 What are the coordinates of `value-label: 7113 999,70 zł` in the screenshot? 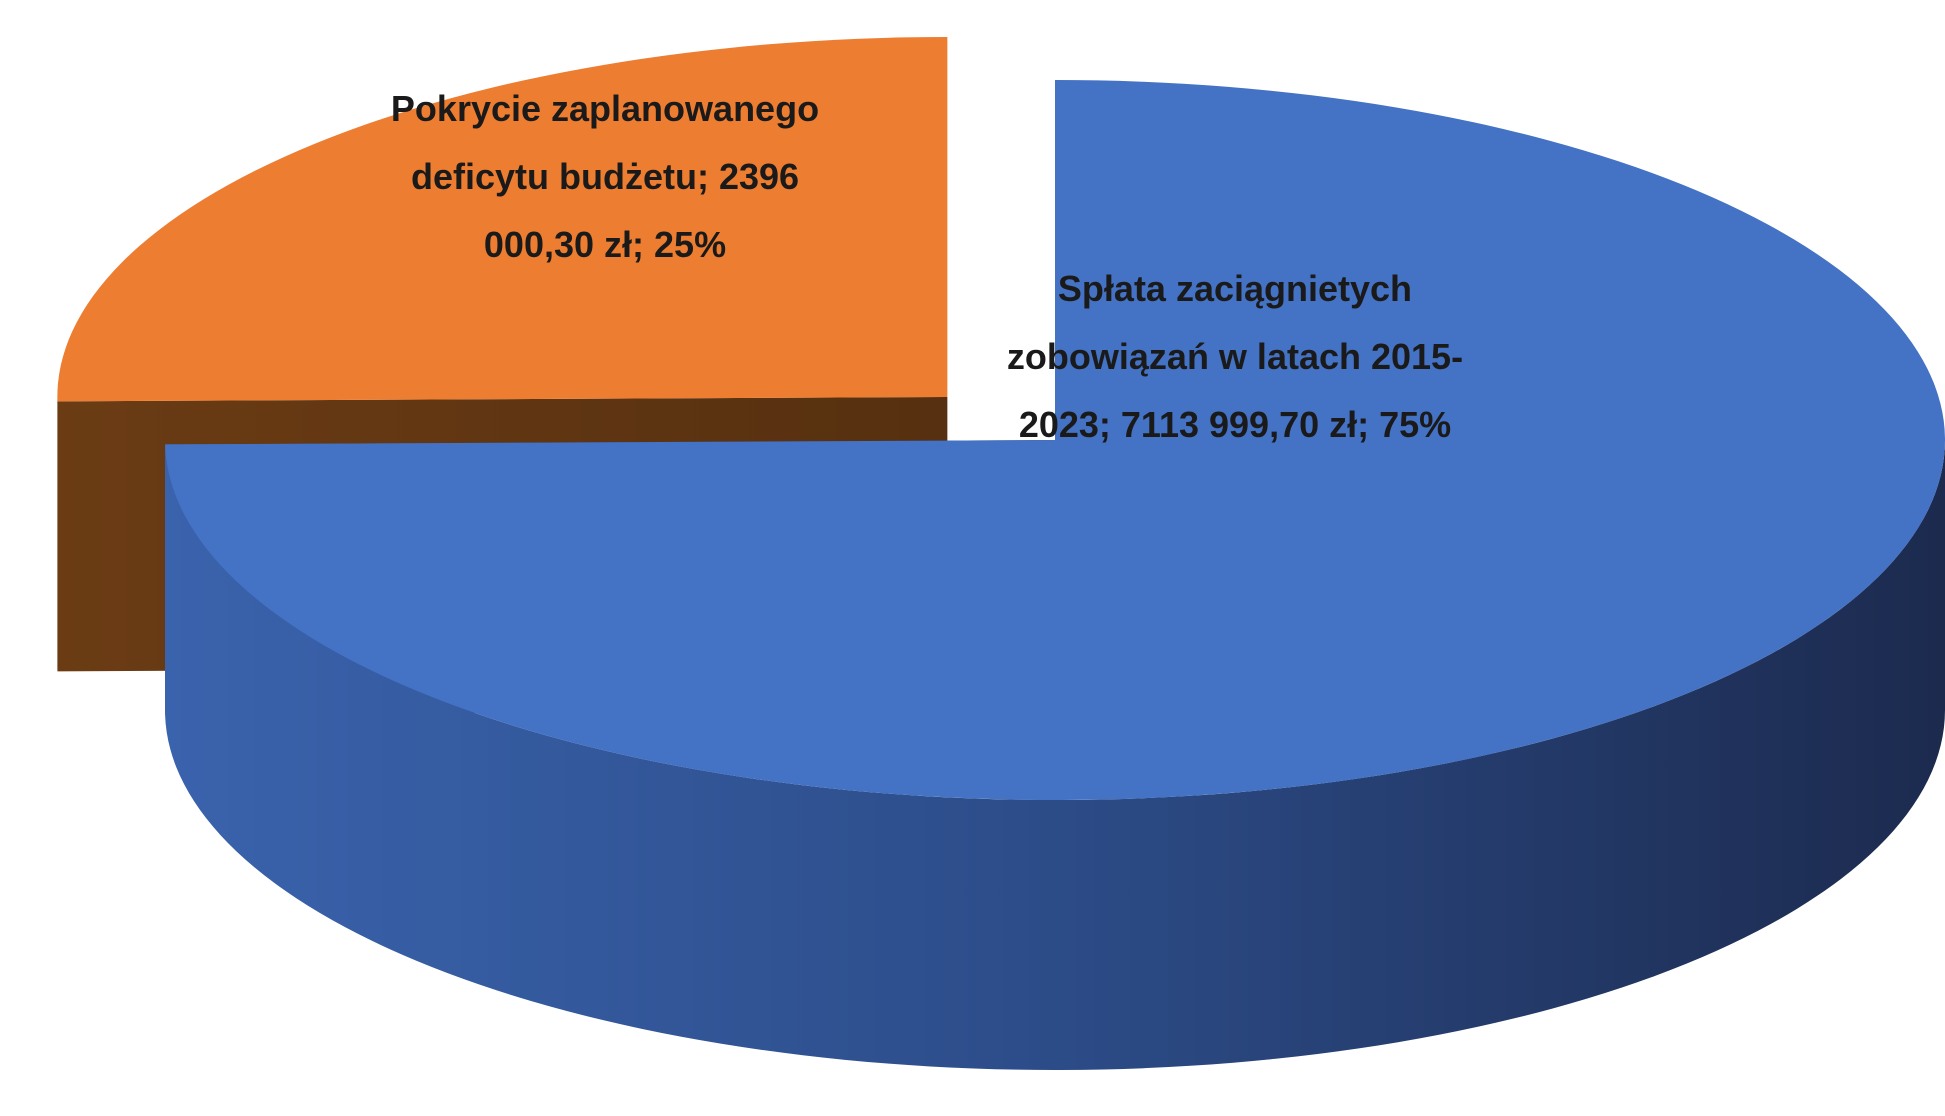 It's located at (1239, 424).